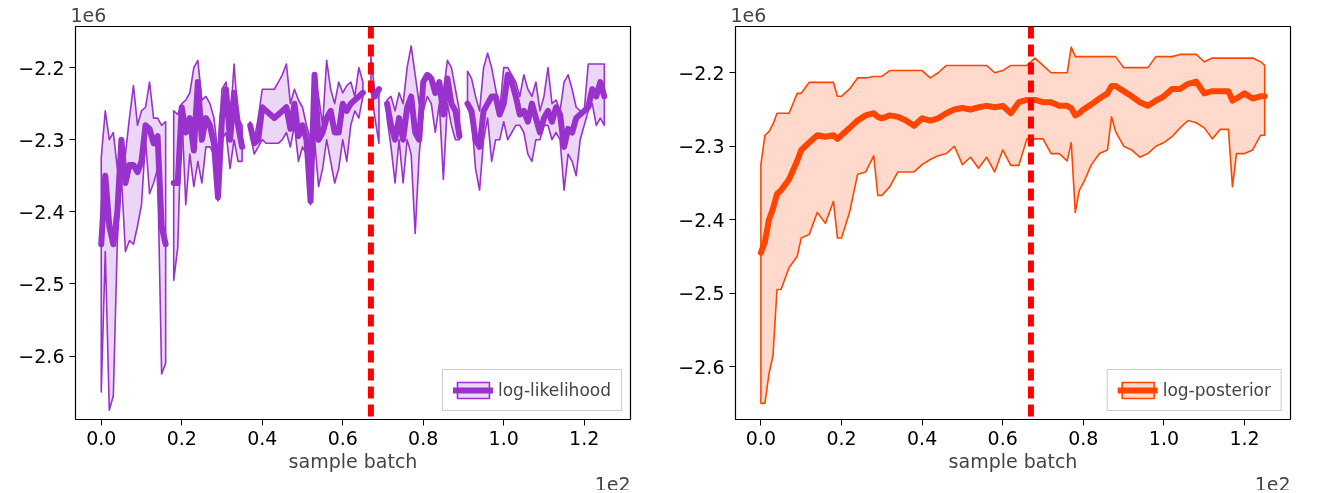 Image resolution: width=1331 pixels, height=493 pixels. Describe the element at coordinates (554, 390) in the screenshot. I see `legend-label: log-likelihood` at that location.